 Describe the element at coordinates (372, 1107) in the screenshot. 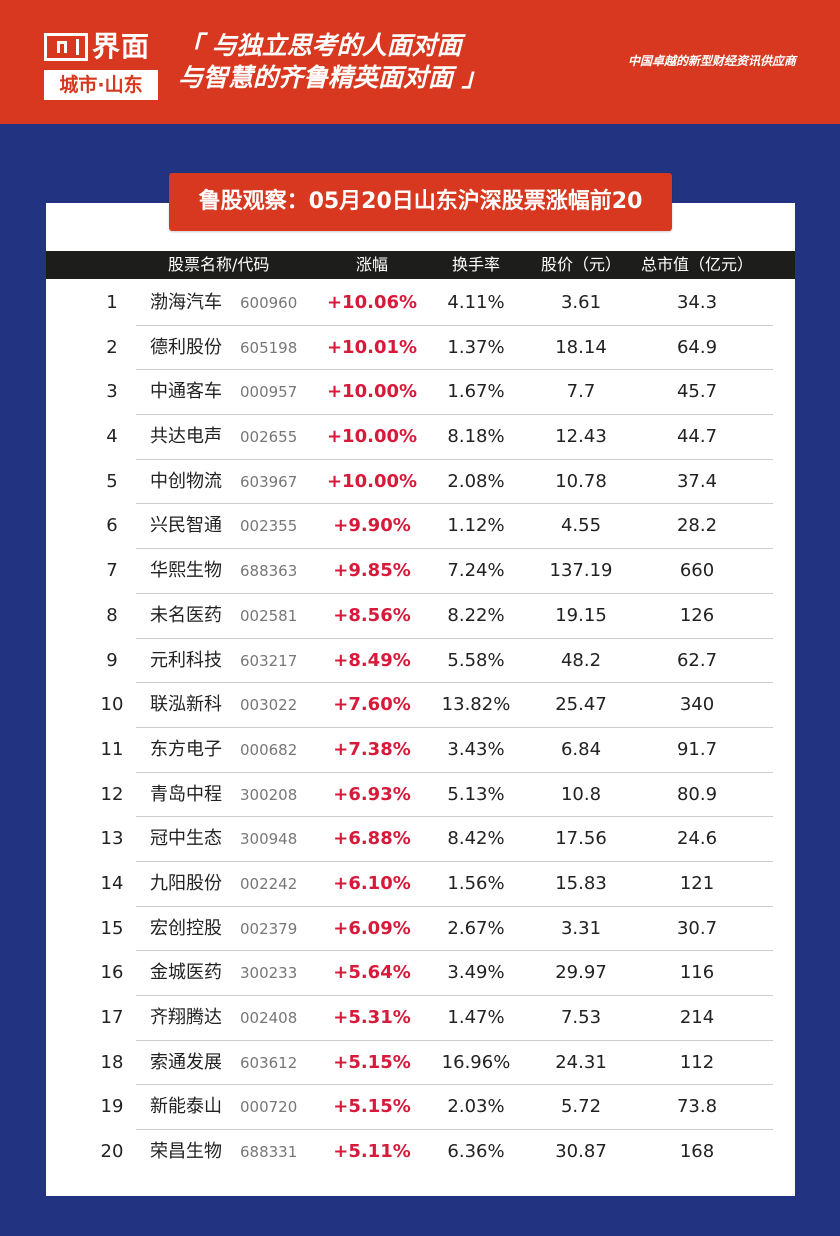

I see `change-cell: +5.15%` at that location.